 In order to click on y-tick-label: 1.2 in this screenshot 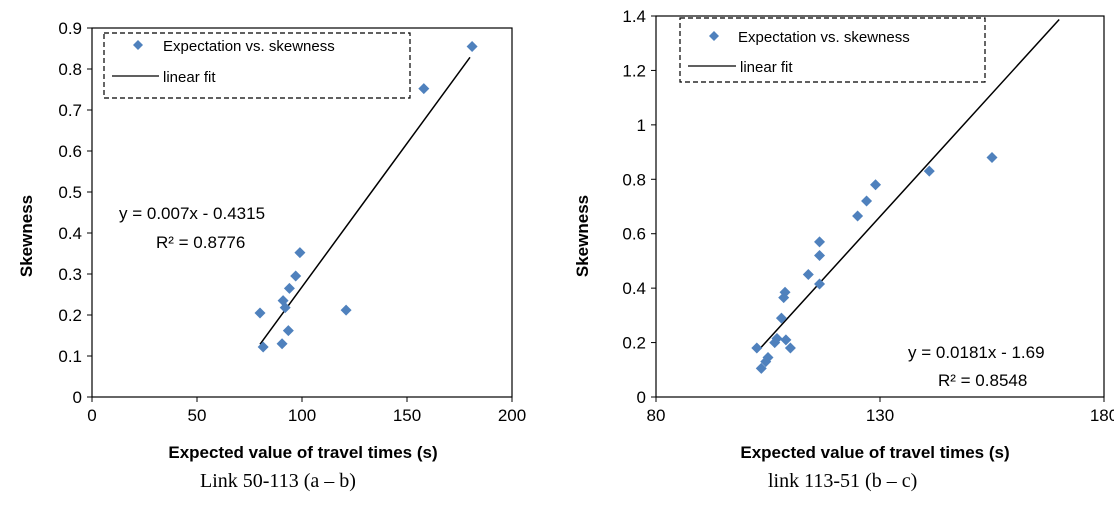, I will do `click(634, 70)`.